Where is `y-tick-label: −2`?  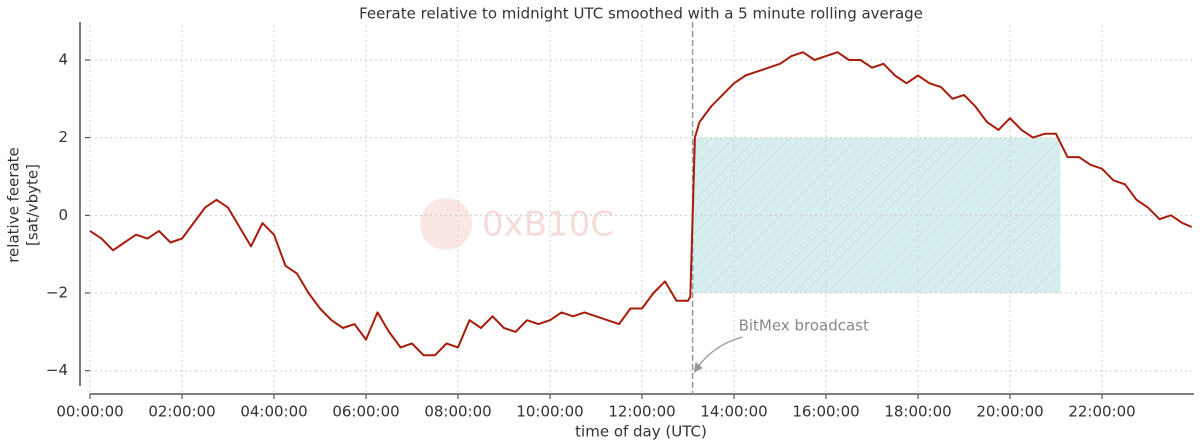
y-tick-label: −2 is located at coordinates (57, 293).